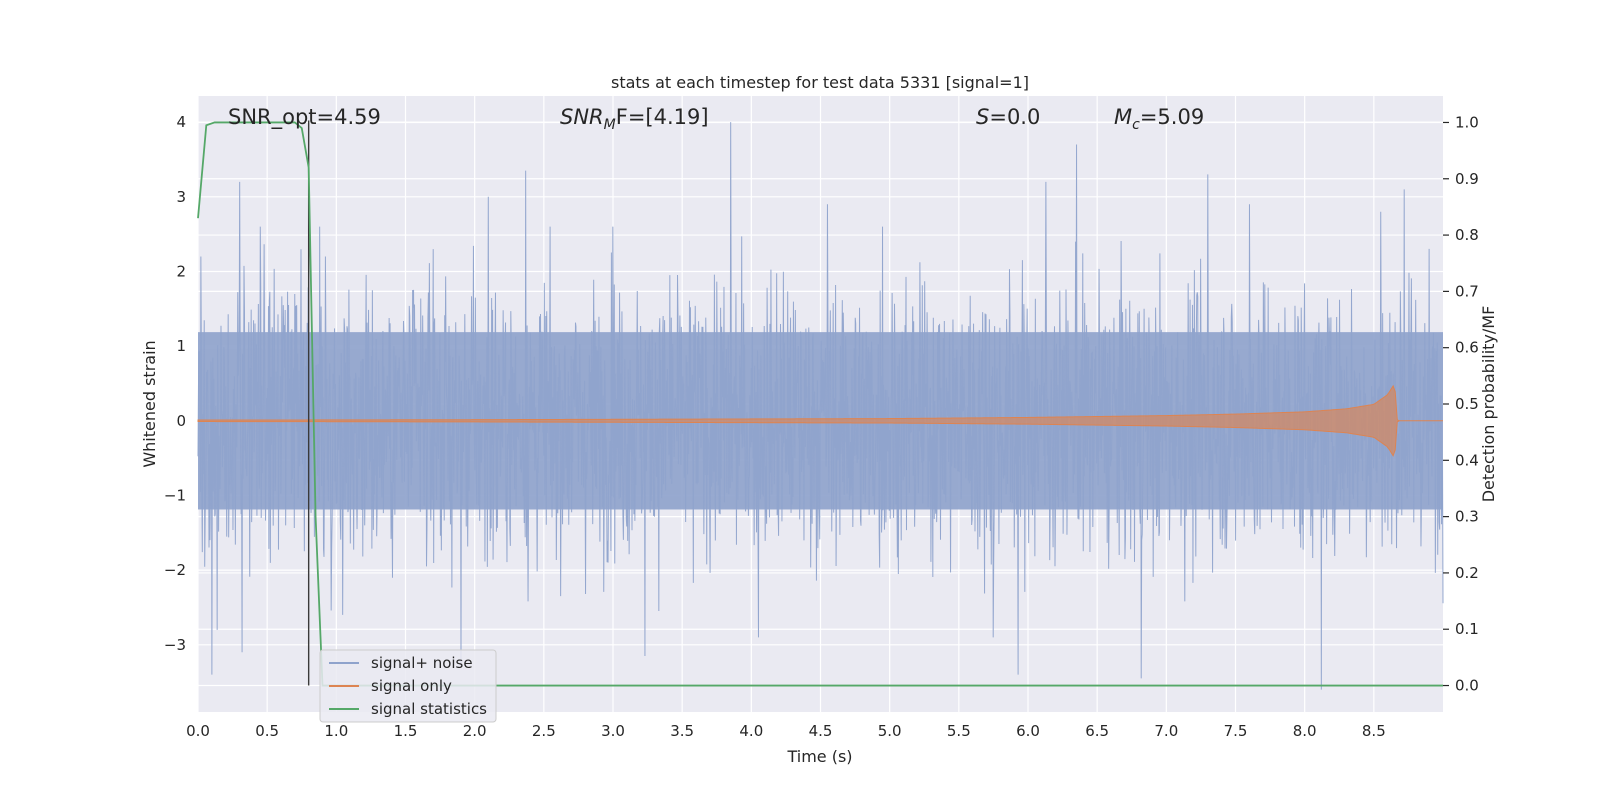 The width and height of the screenshot is (1600, 800). What do you see at coordinates (475, 731) in the screenshot?
I see `x-tick-label: 2.0` at bounding box center [475, 731].